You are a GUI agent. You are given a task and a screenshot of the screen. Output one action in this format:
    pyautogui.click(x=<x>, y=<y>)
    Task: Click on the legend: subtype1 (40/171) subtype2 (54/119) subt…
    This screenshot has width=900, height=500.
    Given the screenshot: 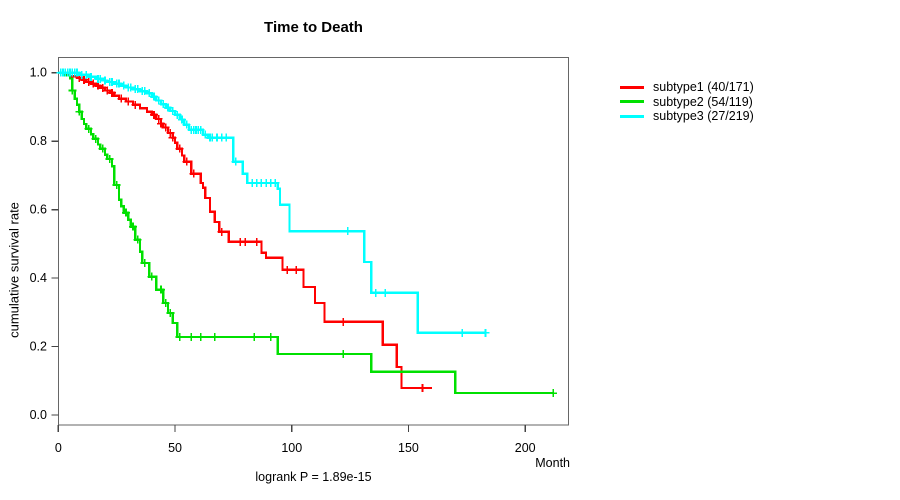 What is the action you would take?
    pyautogui.click(x=687, y=102)
    